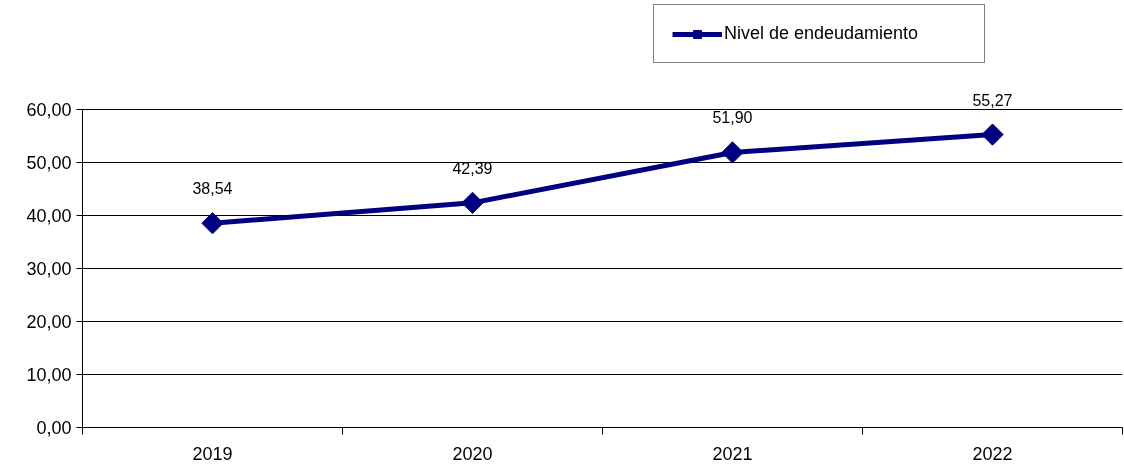 The width and height of the screenshot is (1124, 472). What do you see at coordinates (212, 453) in the screenshot?
I see `x-tick-label: 2019` at bounding box center [212, 453].